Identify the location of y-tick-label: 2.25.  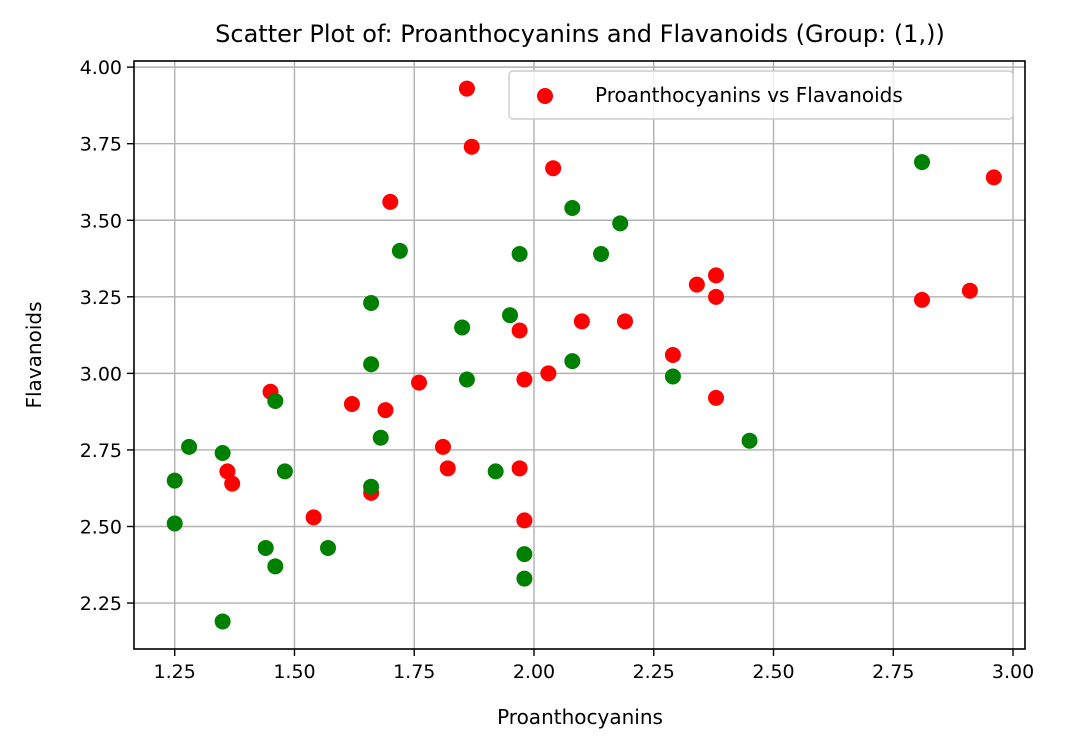
(101, 604).